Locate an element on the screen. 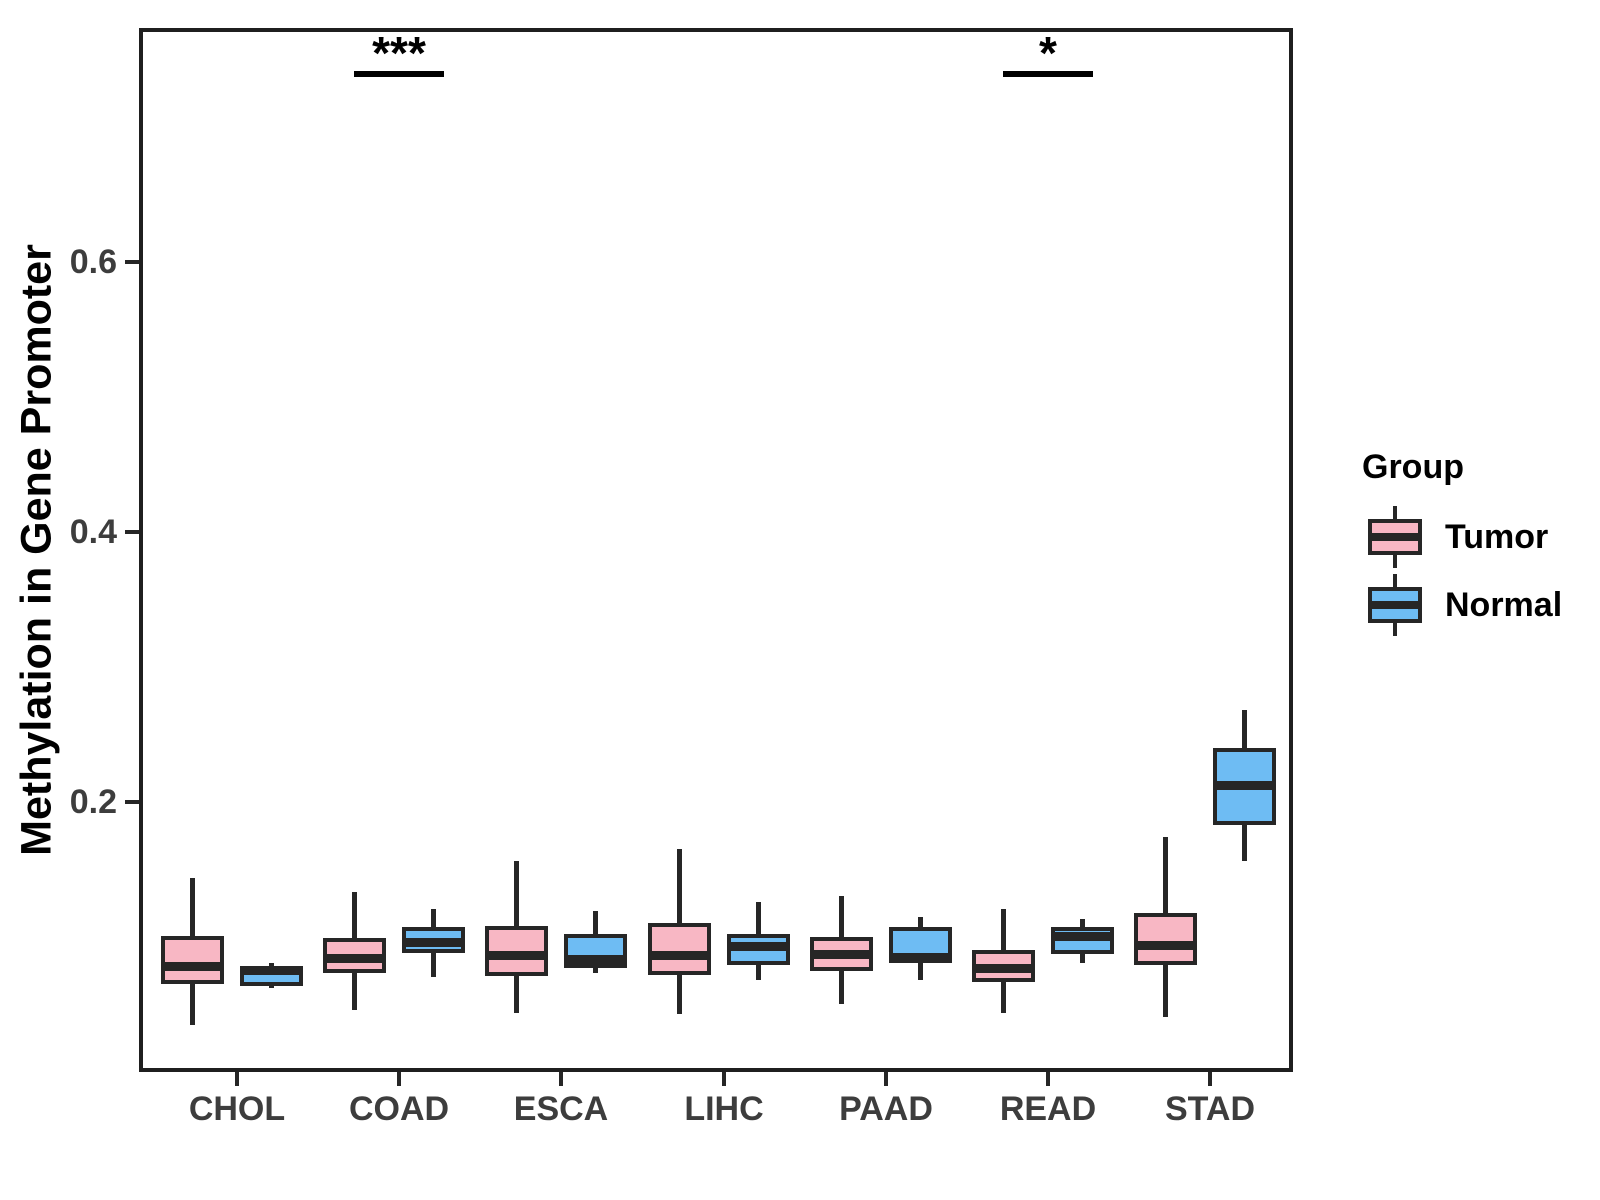 This screenshot has width=1600, height=1200. significance-stars: * is located at coordinates (1048, 53).